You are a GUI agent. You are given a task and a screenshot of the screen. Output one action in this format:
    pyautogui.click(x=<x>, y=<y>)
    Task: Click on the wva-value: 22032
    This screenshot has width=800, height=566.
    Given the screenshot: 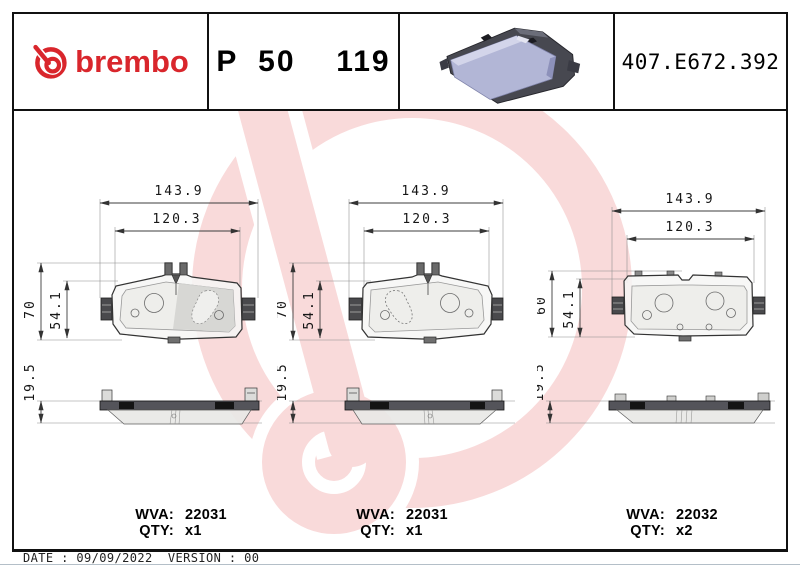 What is the action you would take?
    pyautogui.click(x=697, y=515)
    